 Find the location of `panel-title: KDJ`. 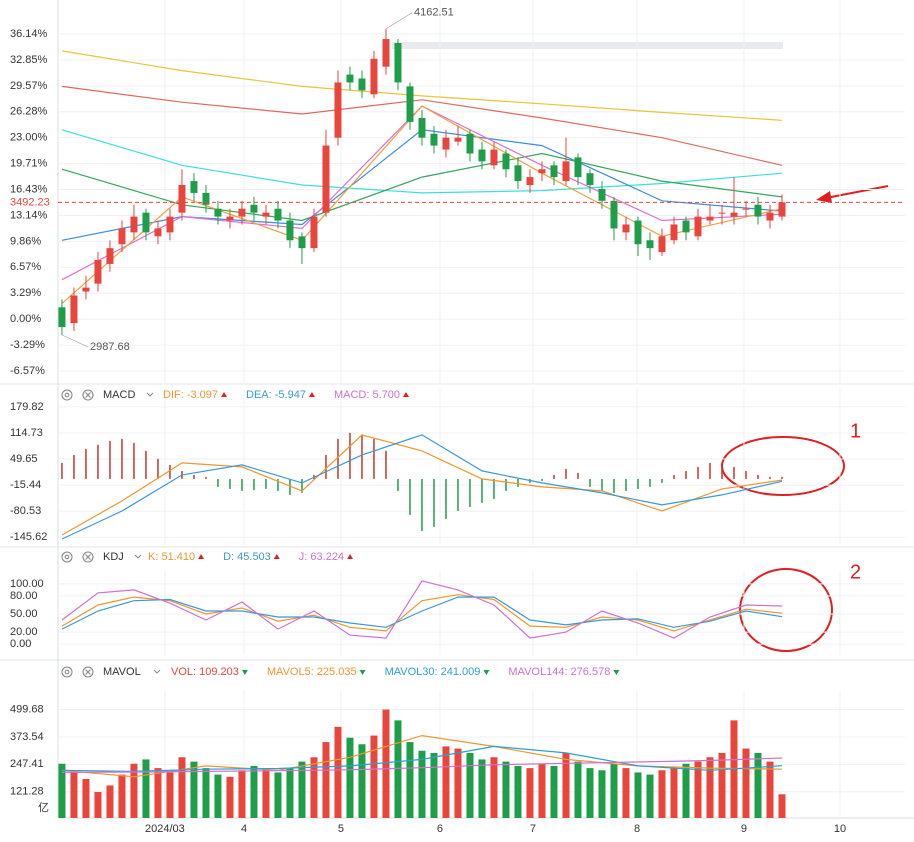

panel-title: KDJ is located at coordinates (113, 557).